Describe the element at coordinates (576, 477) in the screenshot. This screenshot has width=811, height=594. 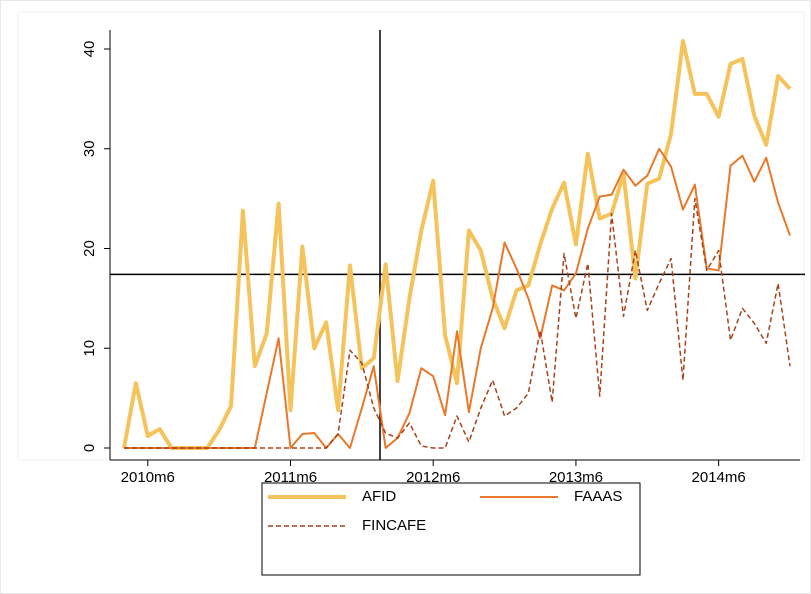
I see `x-tick-label: 2013m6` at that location.